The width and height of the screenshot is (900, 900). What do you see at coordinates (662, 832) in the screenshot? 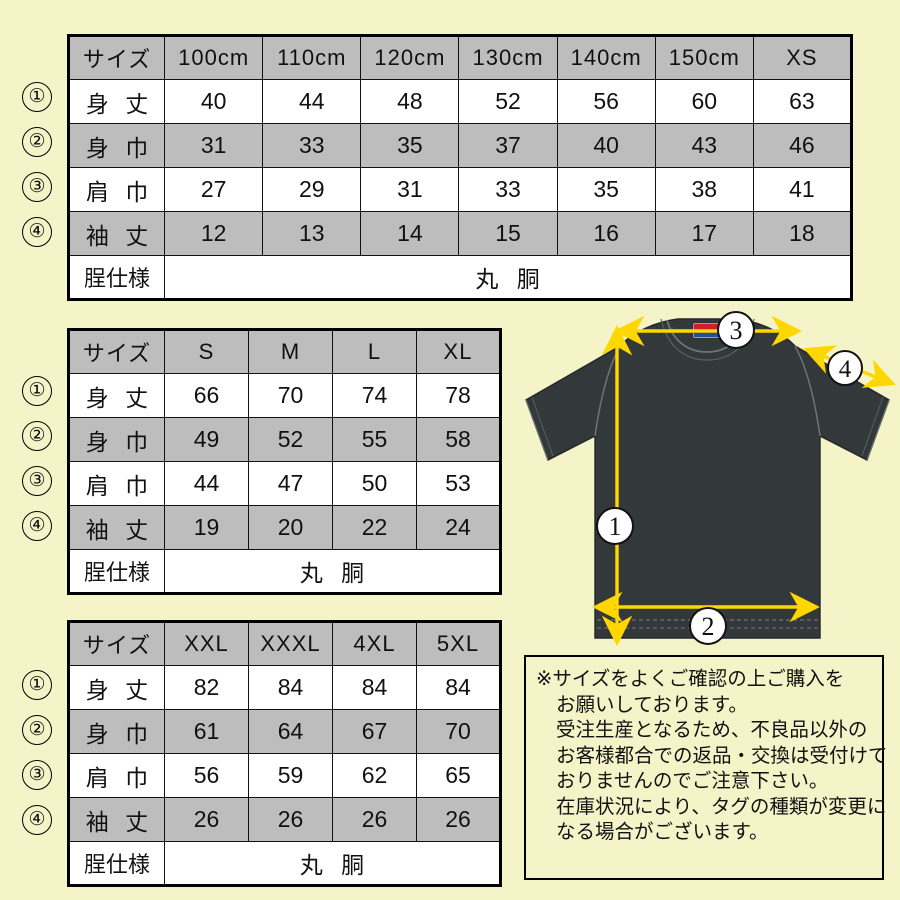
I see `note-line: なる場合がございます。` at bounding box center [662, 832].